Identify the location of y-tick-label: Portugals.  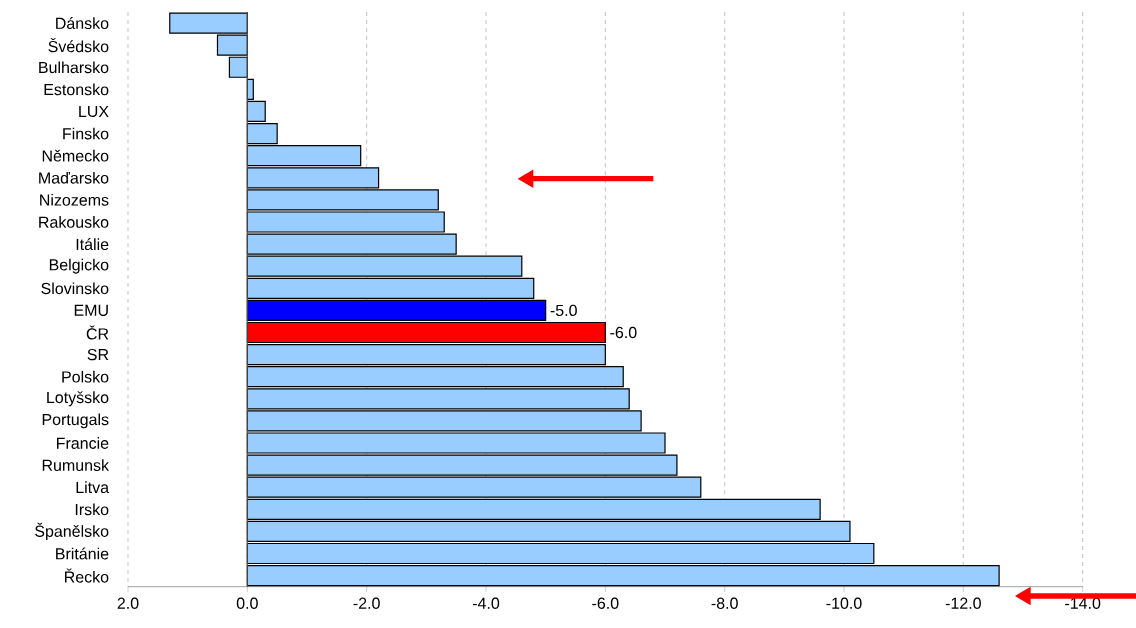
(75, 421).